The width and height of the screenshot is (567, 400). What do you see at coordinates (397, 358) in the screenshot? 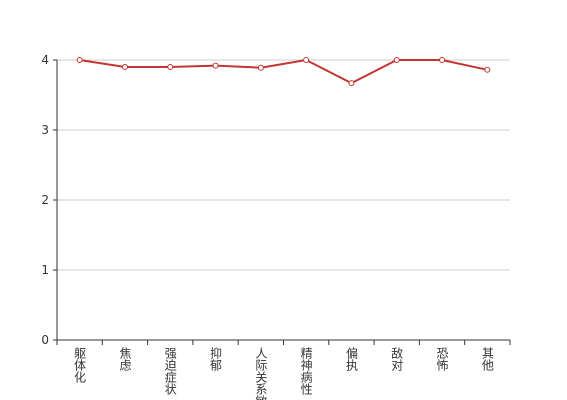
I see `x-tick-label: 敌对` at bounding box center [397, 358].